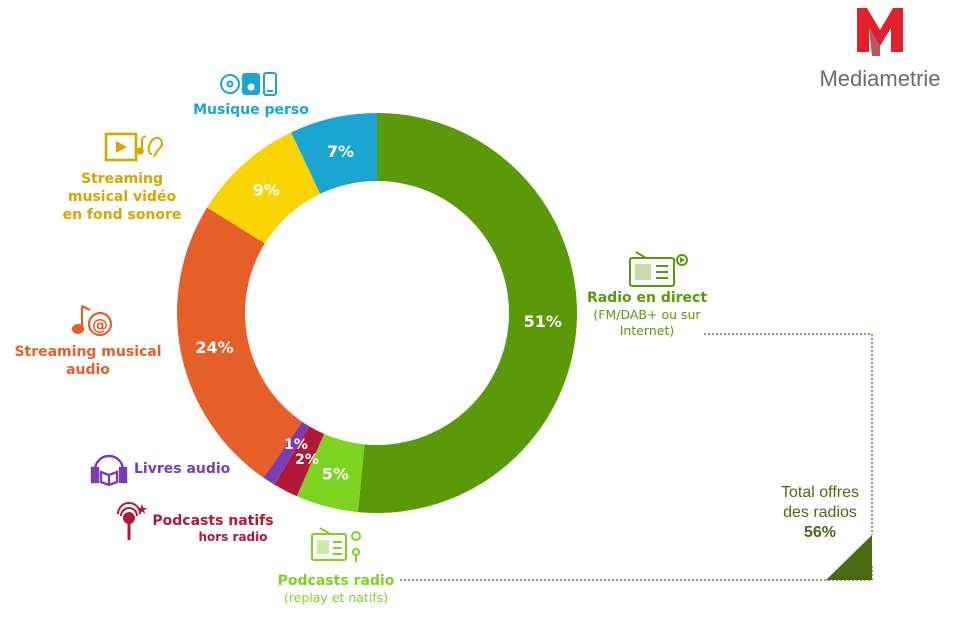  I want to click on percent-label-musique-perso: 7%, so click(340, 151).